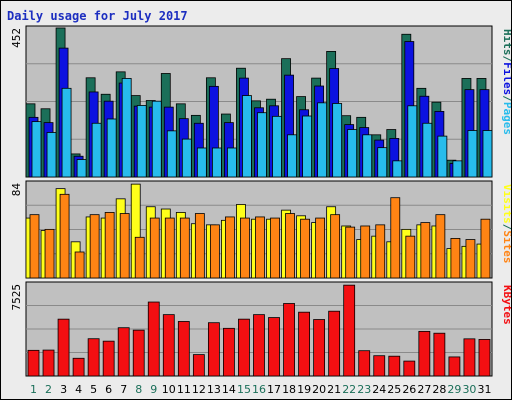  What do you see at coordinates (380, 251) in the screenshot?
I see `bar-sites-day-24: Sites 24: 47` at bounding box center [380, 251].